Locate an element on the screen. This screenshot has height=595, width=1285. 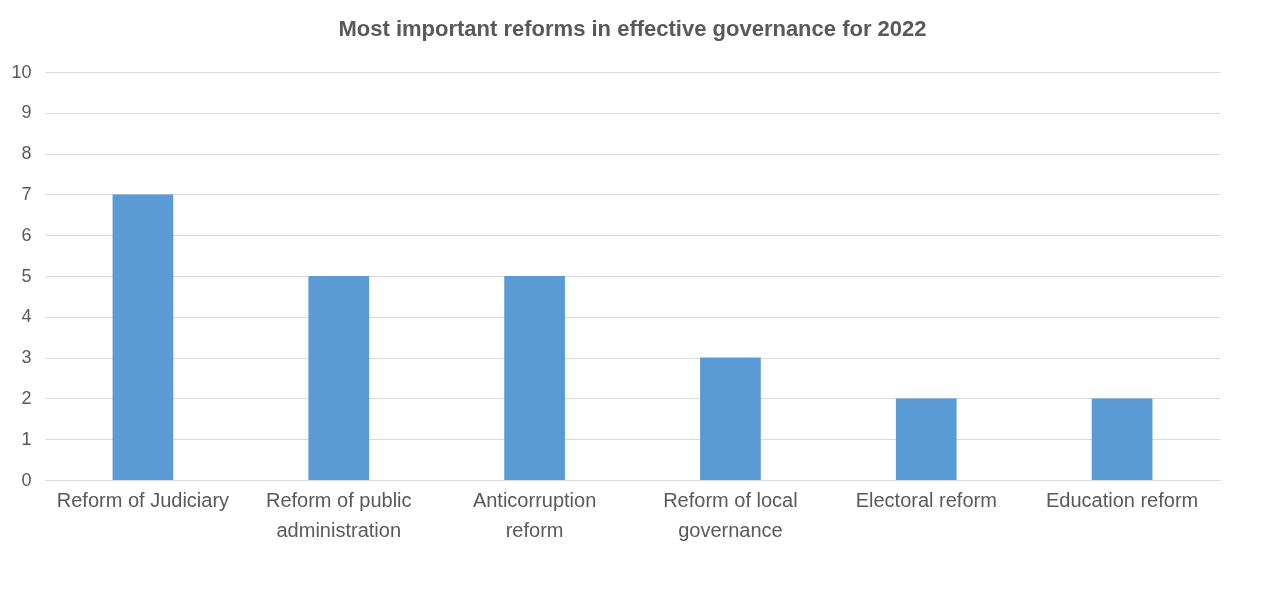
x-tick-label: Electoral reform is located at coordinates (926, 499).